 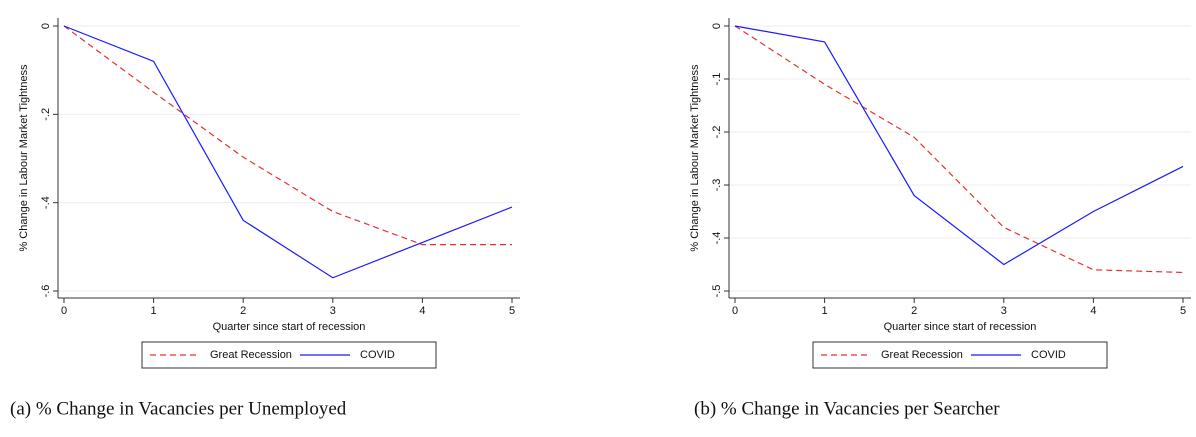 What do you see at coordinates (46, 291) in the screenshot?
I see `y-tick-label: -.6` at bounding box center [46, 291].